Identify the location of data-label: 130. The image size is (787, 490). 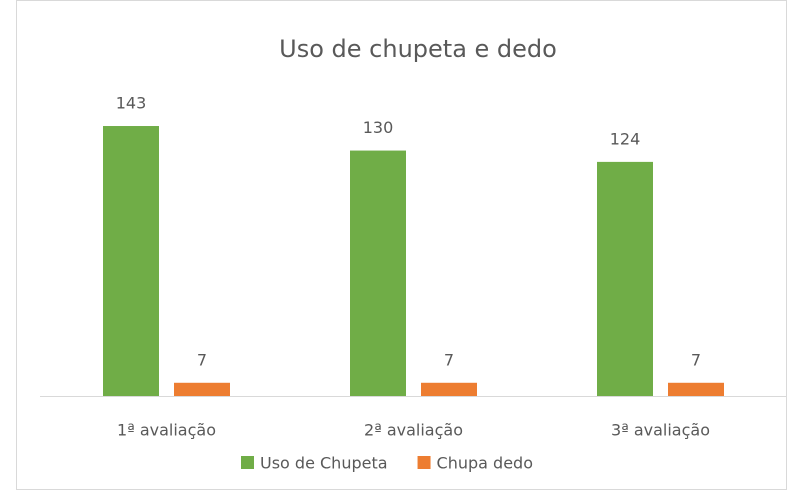
(378, 127).